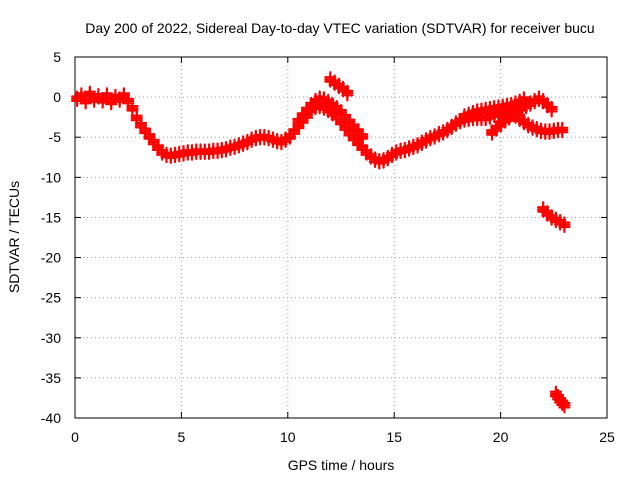 The image size is (640, 480). I want to click on x-tick-label: 0, so click(75, 437).